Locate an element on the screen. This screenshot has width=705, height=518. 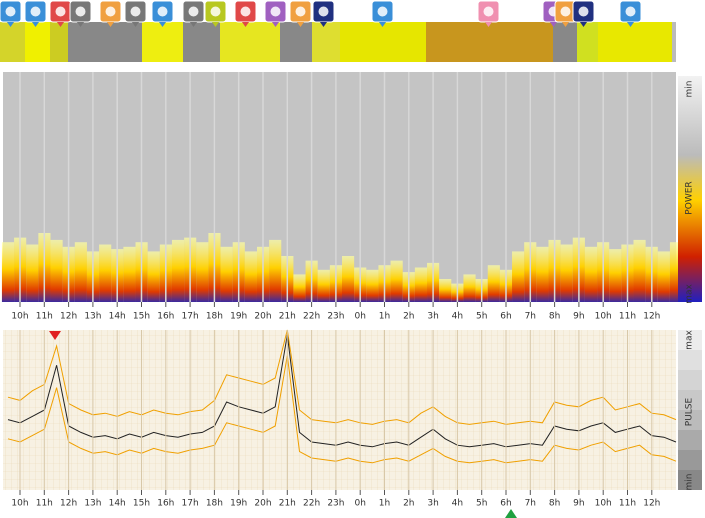
power-hour-label: 16h is located at coordinates (165, 317).